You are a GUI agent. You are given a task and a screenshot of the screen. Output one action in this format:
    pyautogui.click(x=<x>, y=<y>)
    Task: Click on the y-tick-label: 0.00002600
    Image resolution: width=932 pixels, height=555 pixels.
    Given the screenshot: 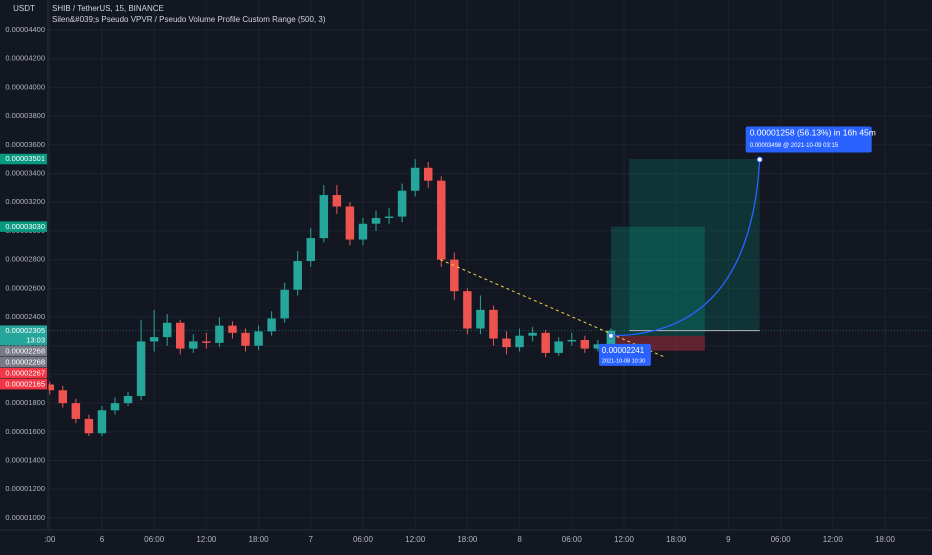 What is the action you would take?
    pyautogui.click(x=25, y=287)
    